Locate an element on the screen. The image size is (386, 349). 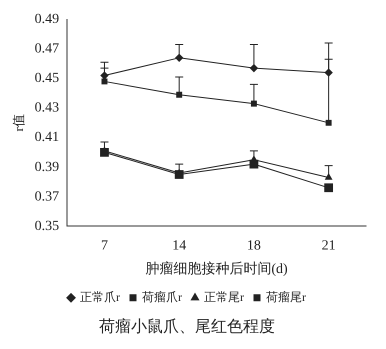
y-tick-label: 0.37 is located at coordinates (47, 196).